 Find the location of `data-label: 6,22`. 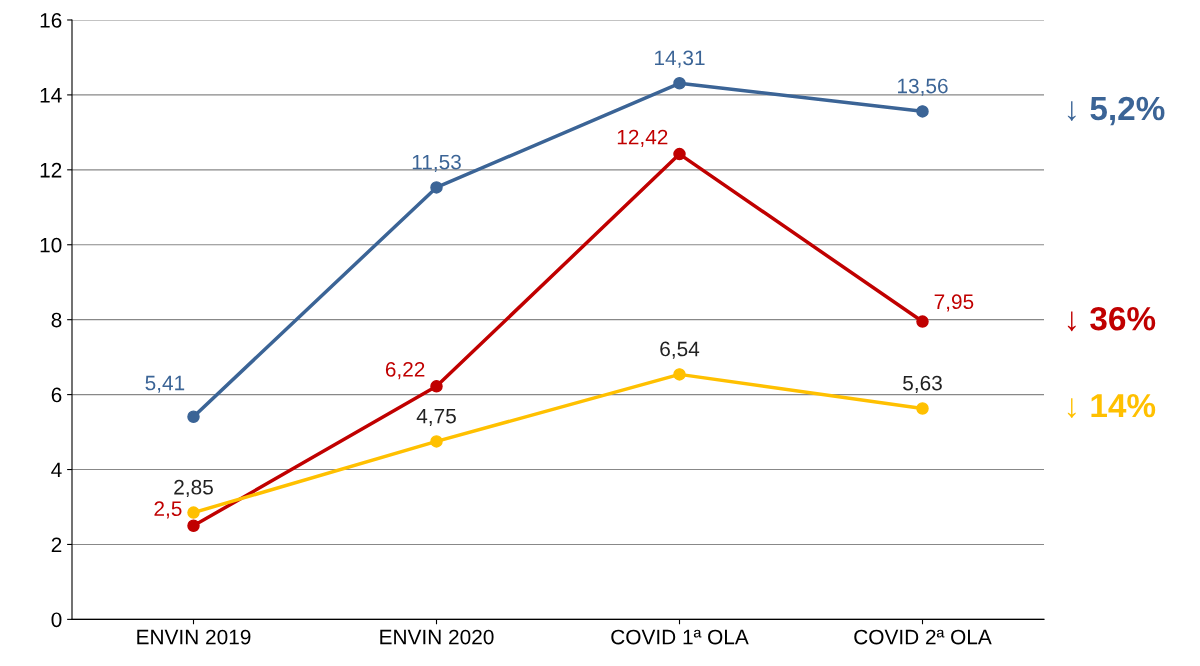

data-label: 6,22 is located at coordinates (405, 370).